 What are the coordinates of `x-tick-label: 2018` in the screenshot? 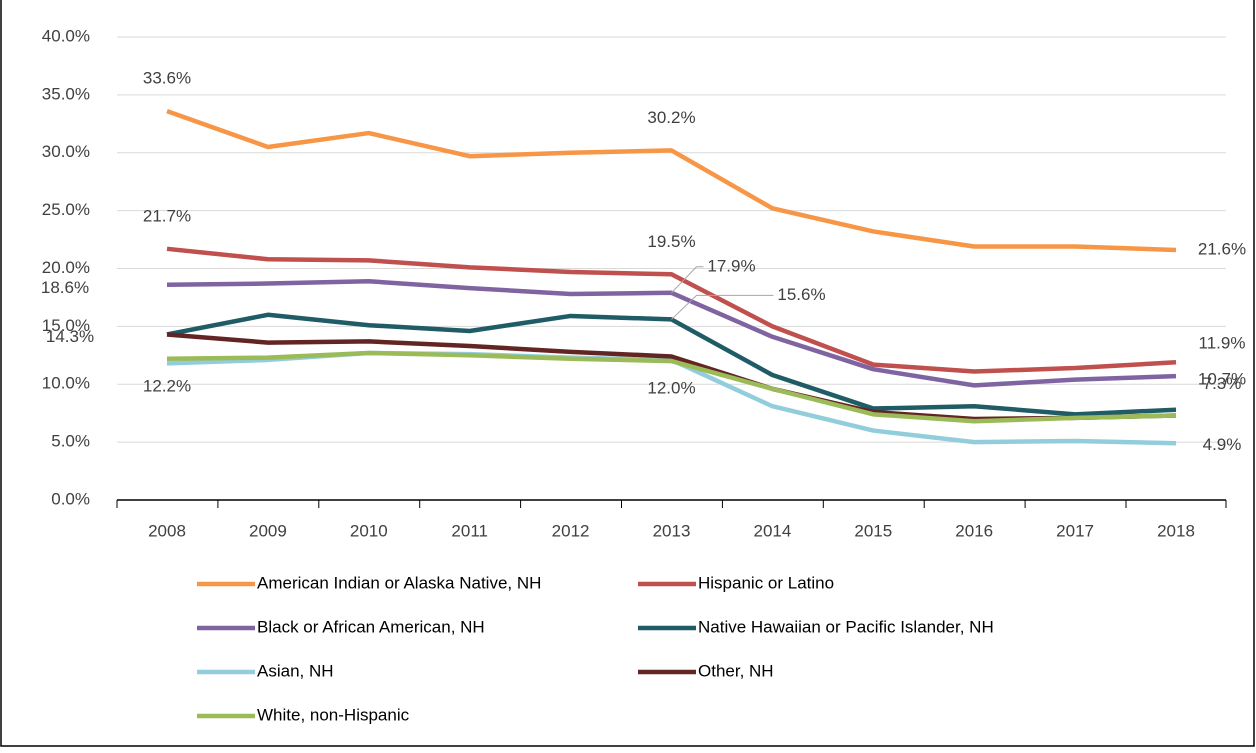 It's located at (1176, 530).